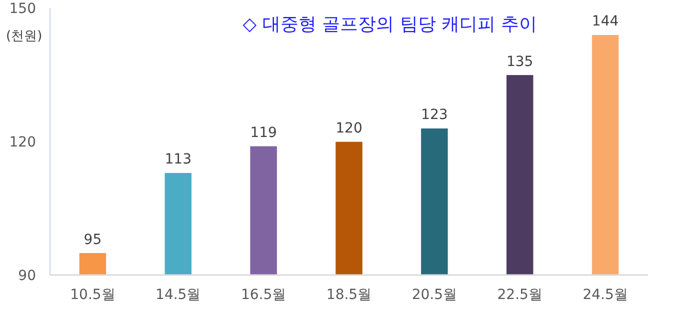  What do you see at coordinates (435, 295) in the screenshot?
I see `x-tick-label: 20.5월` at bounding box center [435, 295].